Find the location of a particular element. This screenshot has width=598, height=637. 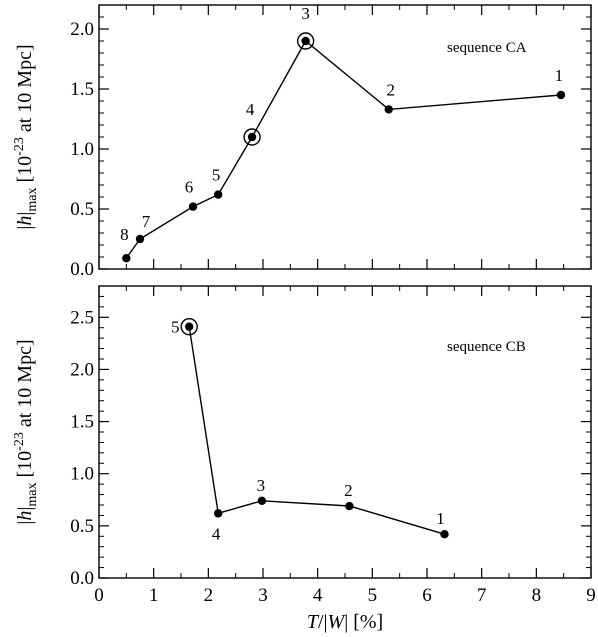

data-point-label: 8 is located at coordinates (124, 234).